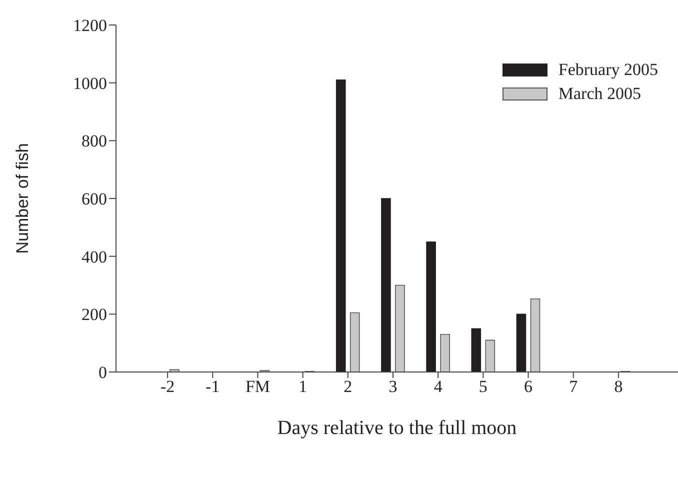  Describe the element at coordinates (90, 83) in the screenshot. I see `y-tick-label: 1000` at that location.